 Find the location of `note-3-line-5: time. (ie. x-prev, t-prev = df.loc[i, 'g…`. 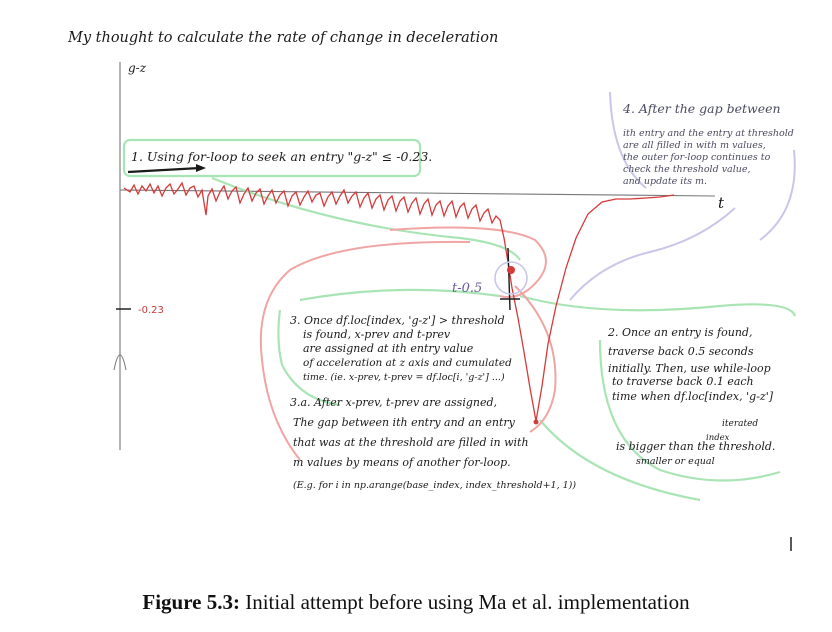

note-3-line-5: time. (ie. x-prev, t-prev = df.loc[i, 'g… is located at coordinates (404, 377).